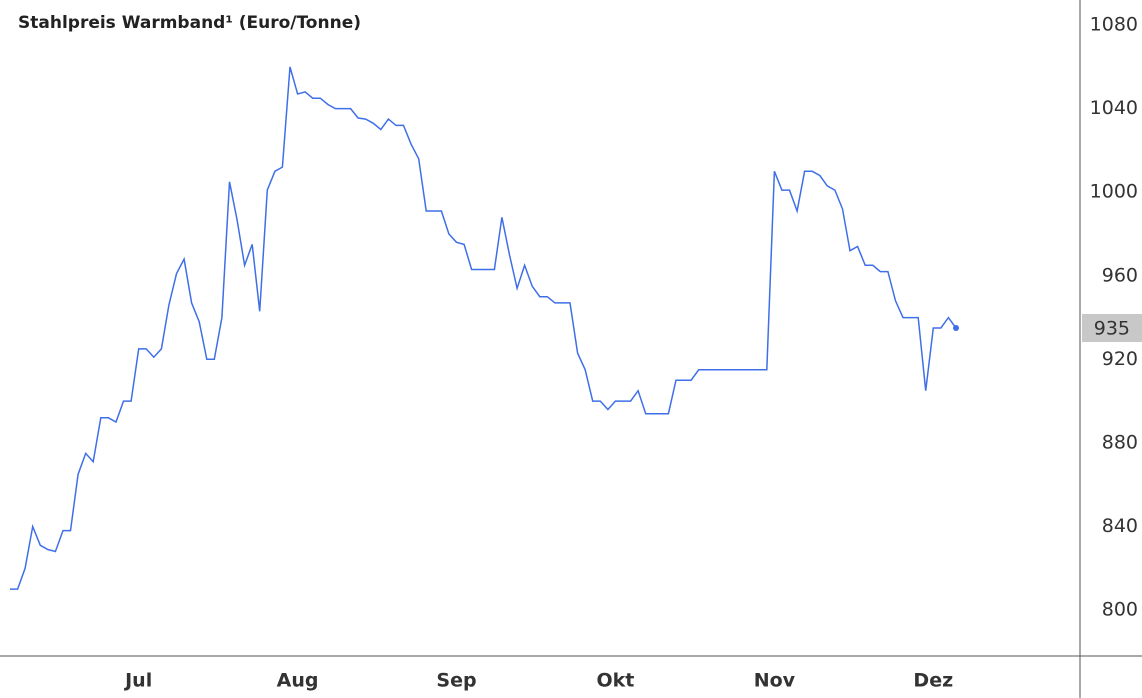  I want to click on last-point, so click(956, 328).